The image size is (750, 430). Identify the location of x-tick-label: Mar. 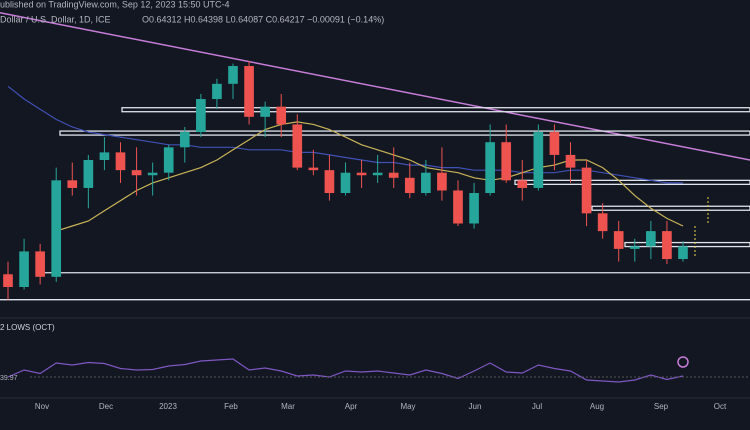
(288, 406).